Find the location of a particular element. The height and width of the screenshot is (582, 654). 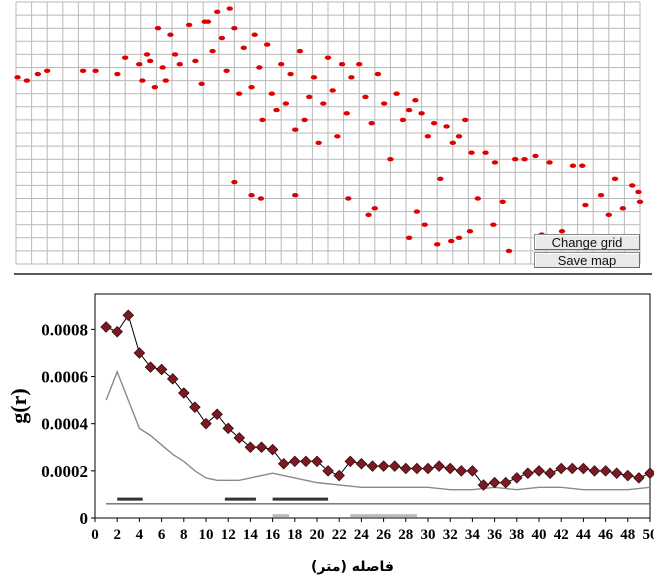

x-tick-label: 10 is located at coordinates (206, 535).